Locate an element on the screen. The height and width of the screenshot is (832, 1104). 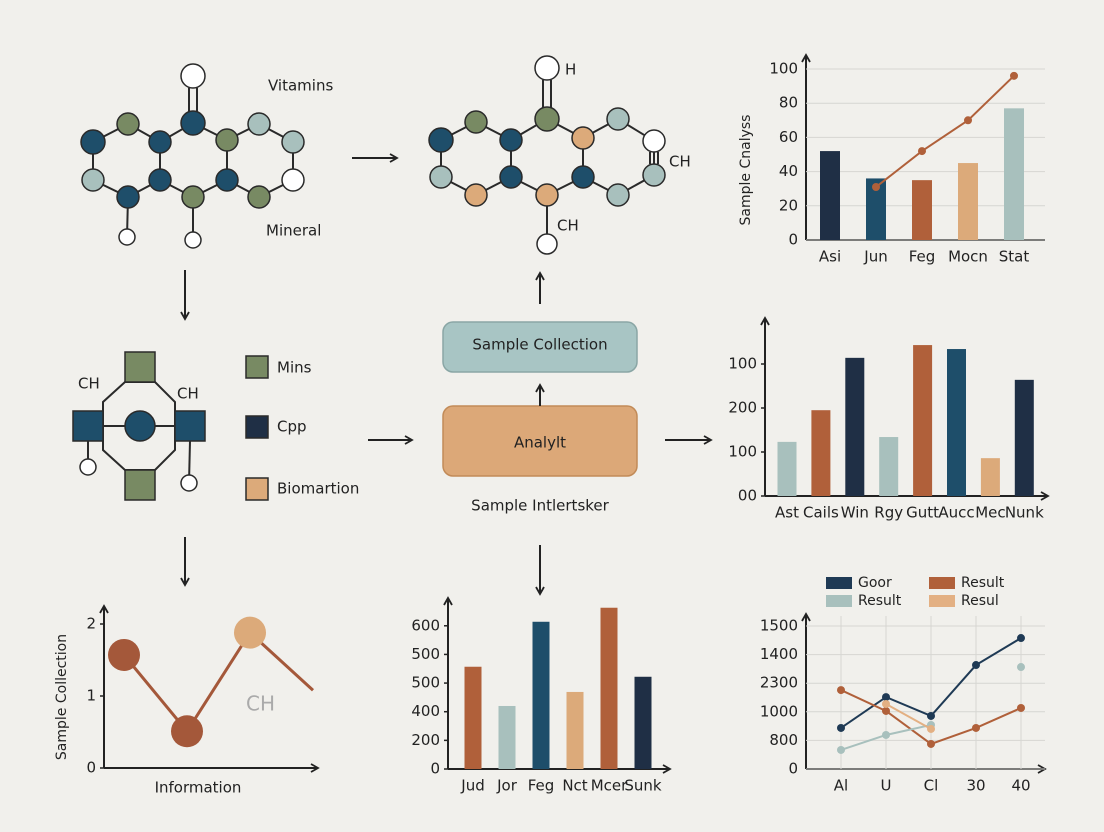
x-tick-label: Gutt is located at coordinates (922, 513).